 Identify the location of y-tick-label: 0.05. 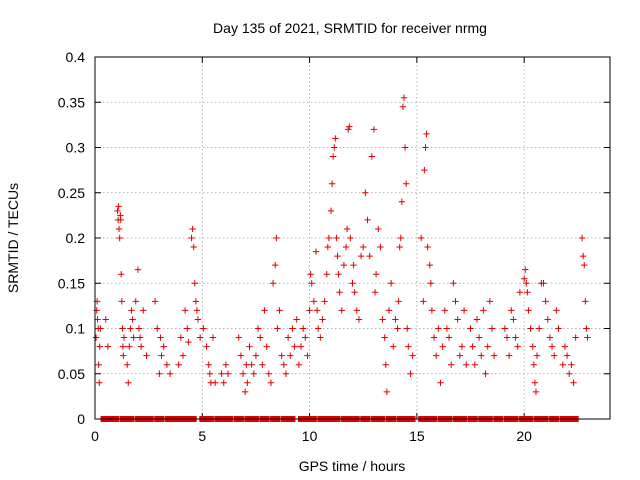
(71, 374).